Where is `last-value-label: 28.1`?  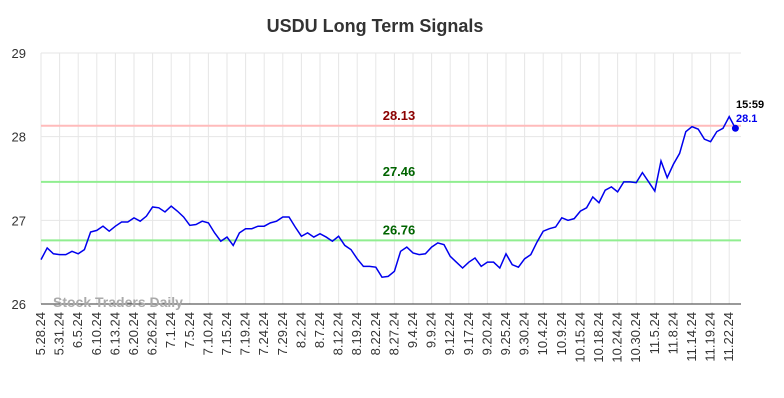
last-value-label: 28.1 is located at coordinates (746, 119).